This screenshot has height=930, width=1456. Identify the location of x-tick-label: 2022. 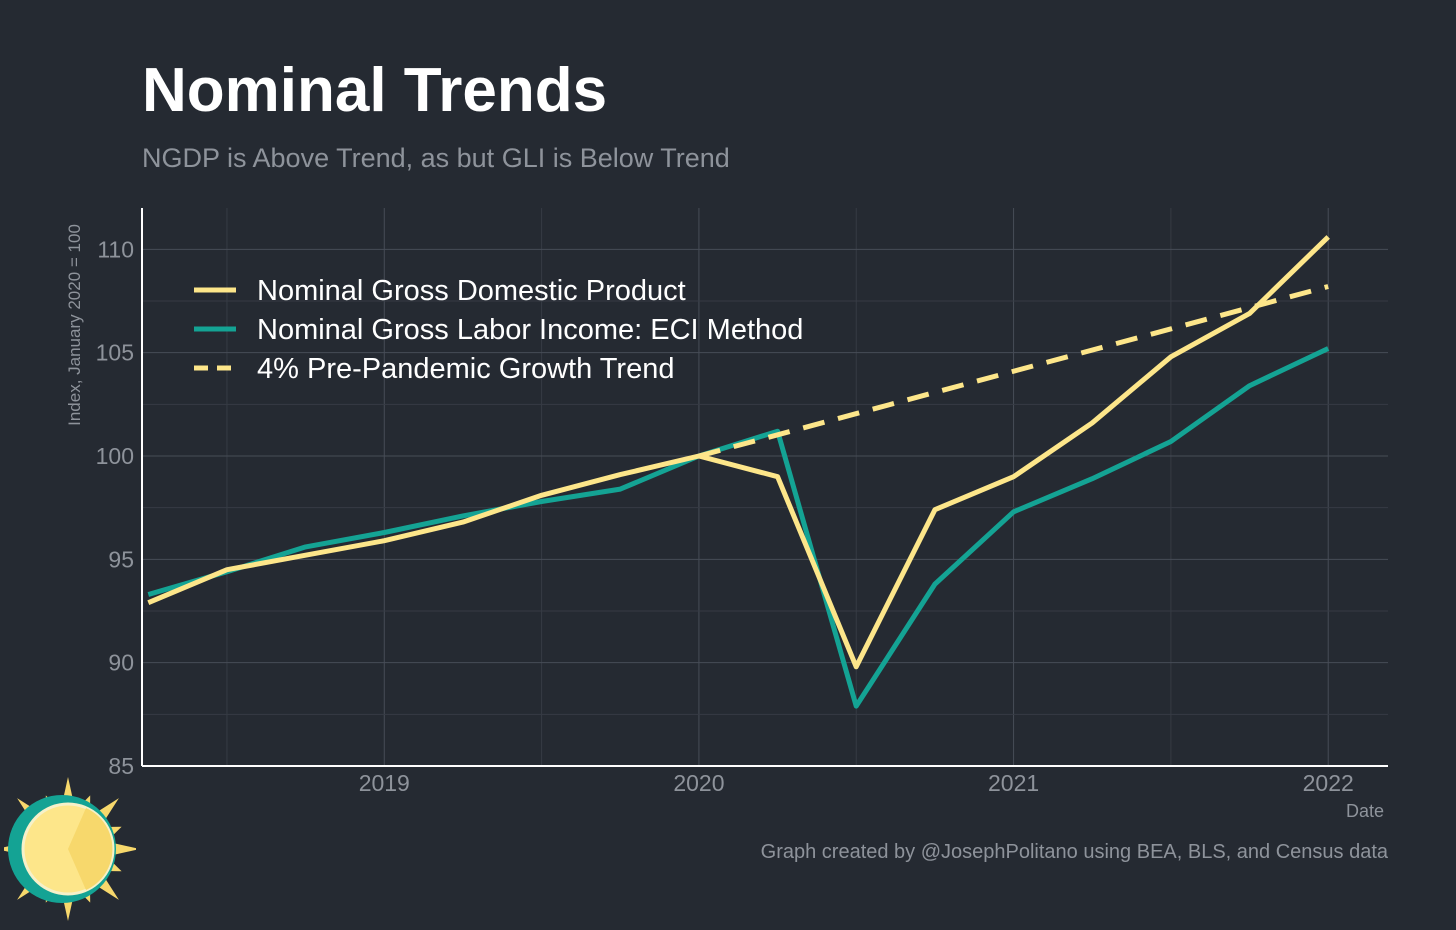
(1328, 783).